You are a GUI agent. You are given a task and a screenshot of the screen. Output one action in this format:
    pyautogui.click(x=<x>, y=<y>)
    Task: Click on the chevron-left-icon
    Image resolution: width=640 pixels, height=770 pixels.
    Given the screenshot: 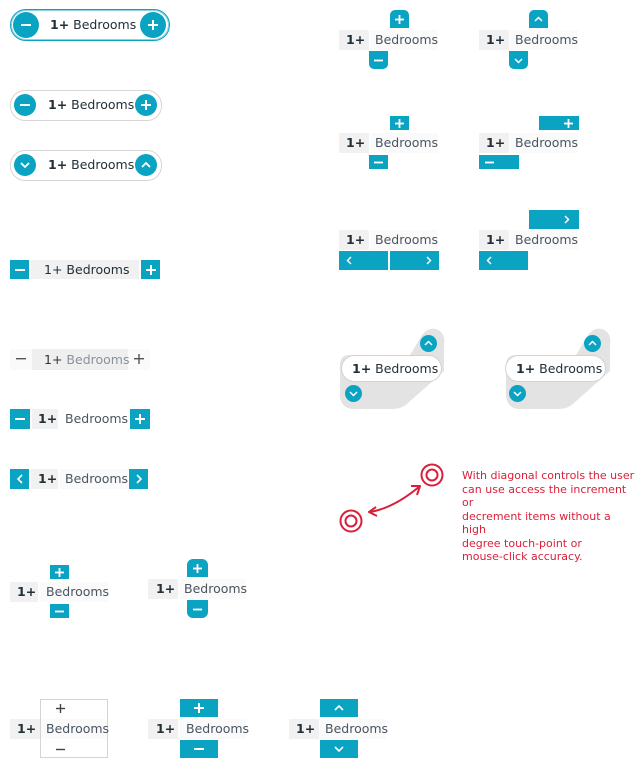 What is the action you would take?
    pyautogui.click(x=19, y=479)
    